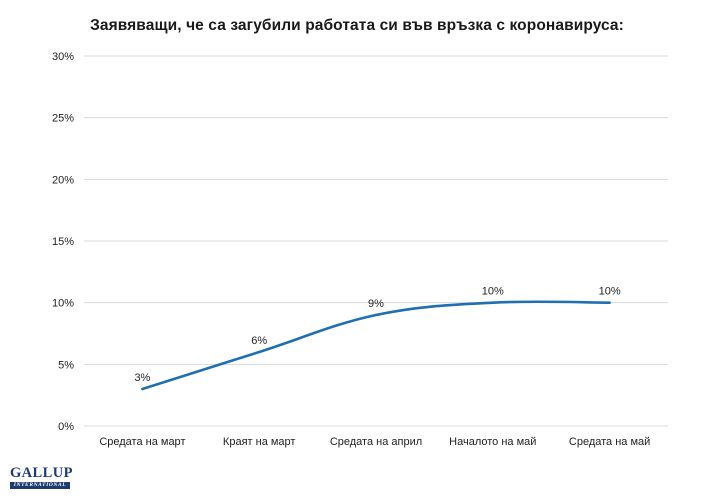 The image size is (714, 502). What do you see at coordinates (41, 473) in the screenshot?
I see `logo-top-text: GALLUP` at bounding box center [41, 473].